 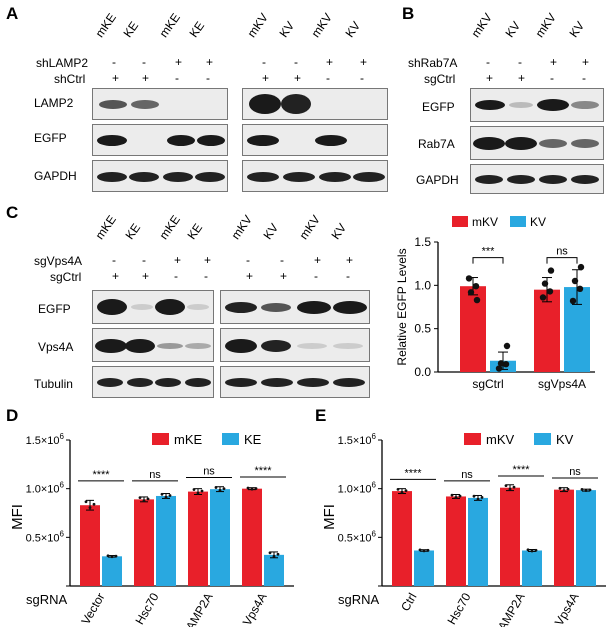 What do you see at coordinates (160, 439) in the screenshot?
I see `legend-swatch` at bounding box center [160, 439].